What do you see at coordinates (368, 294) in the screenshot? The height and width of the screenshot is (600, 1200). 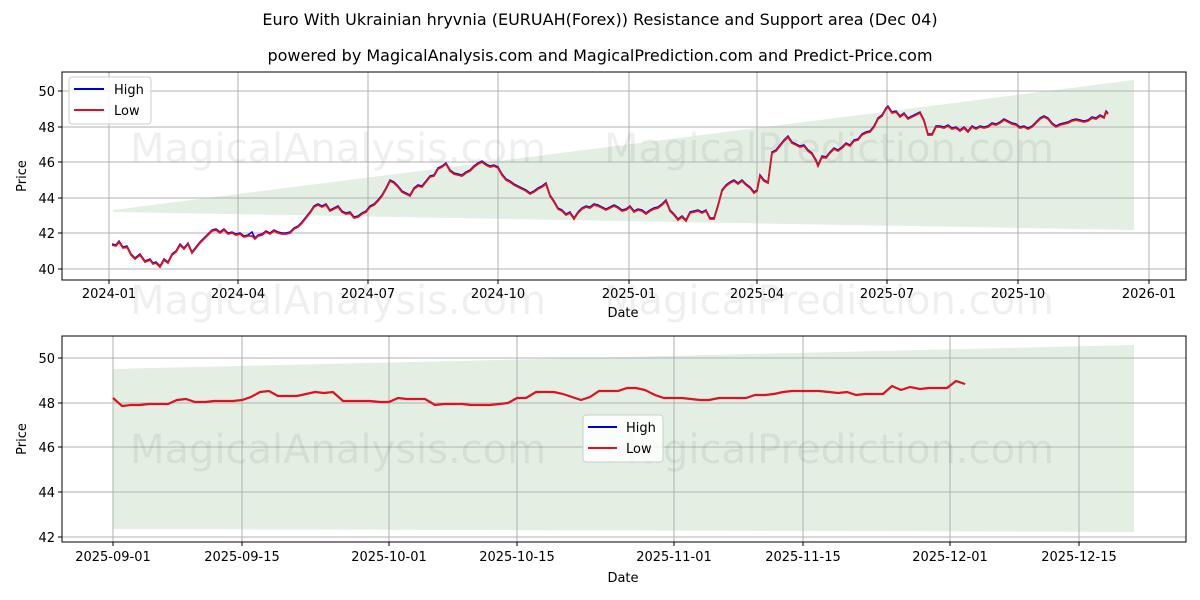 I see `top-xtick: 2024-07` at bounding box center [368, 294].